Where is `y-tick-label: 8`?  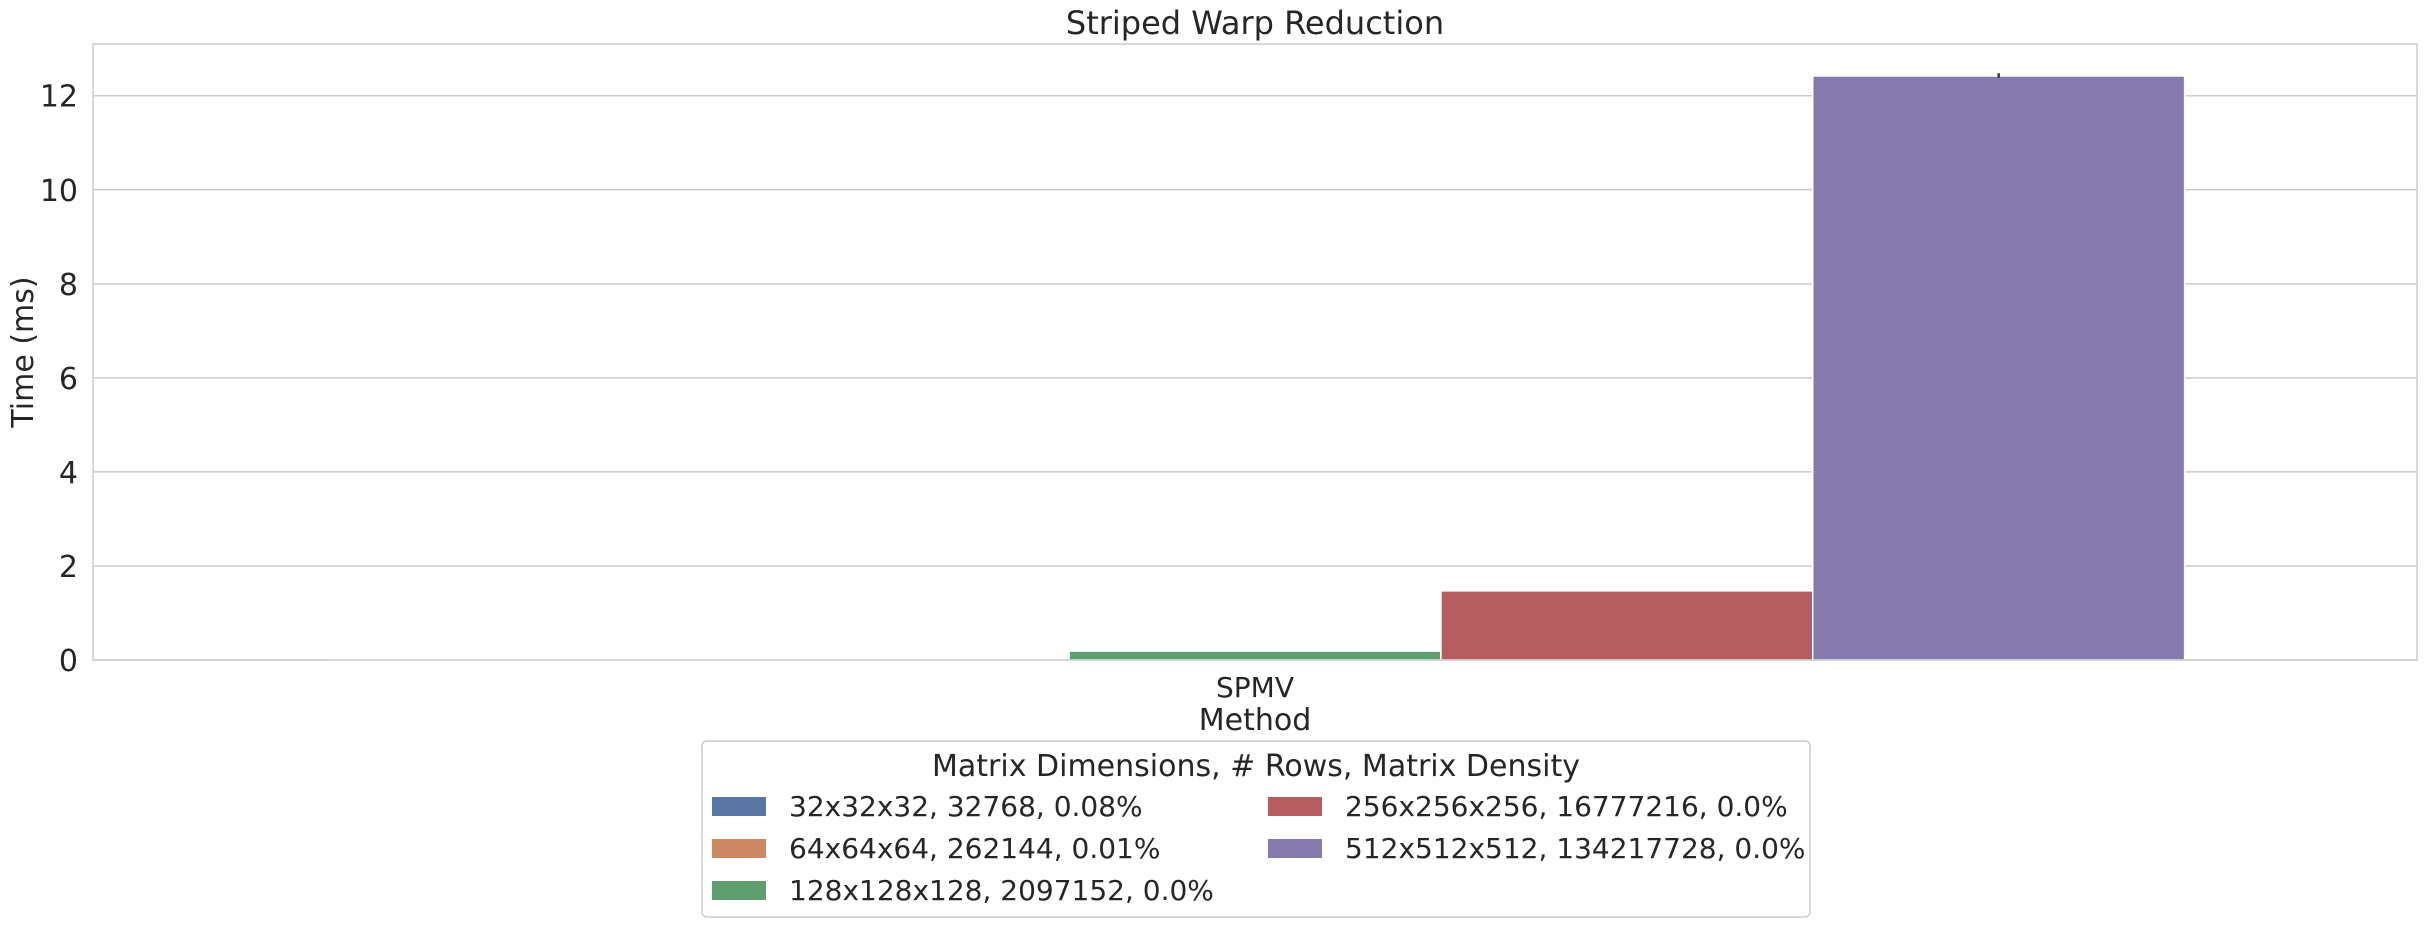 y-tick-label: 8 is located at coordinates (68, 285).